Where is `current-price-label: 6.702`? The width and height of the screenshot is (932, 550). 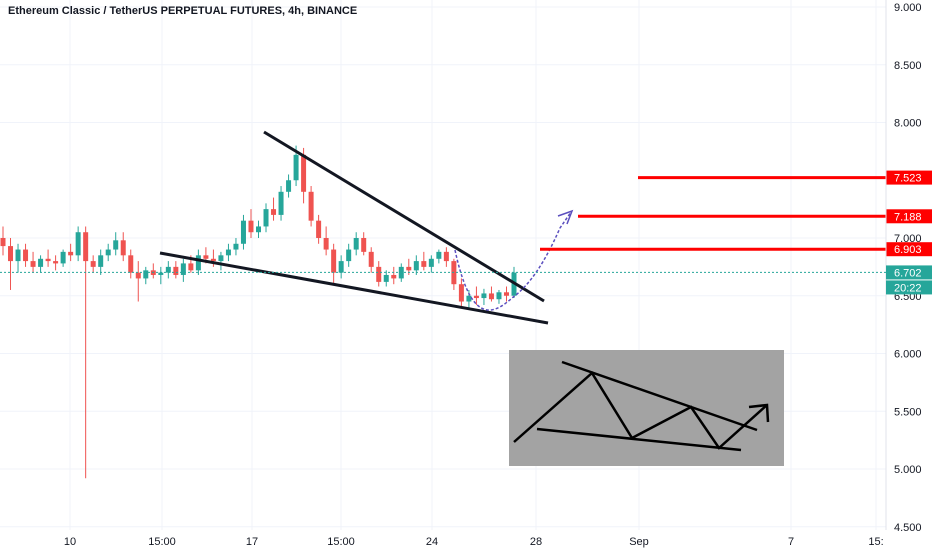 current-price-label: 6.702 is located at coordinates (908, 273).